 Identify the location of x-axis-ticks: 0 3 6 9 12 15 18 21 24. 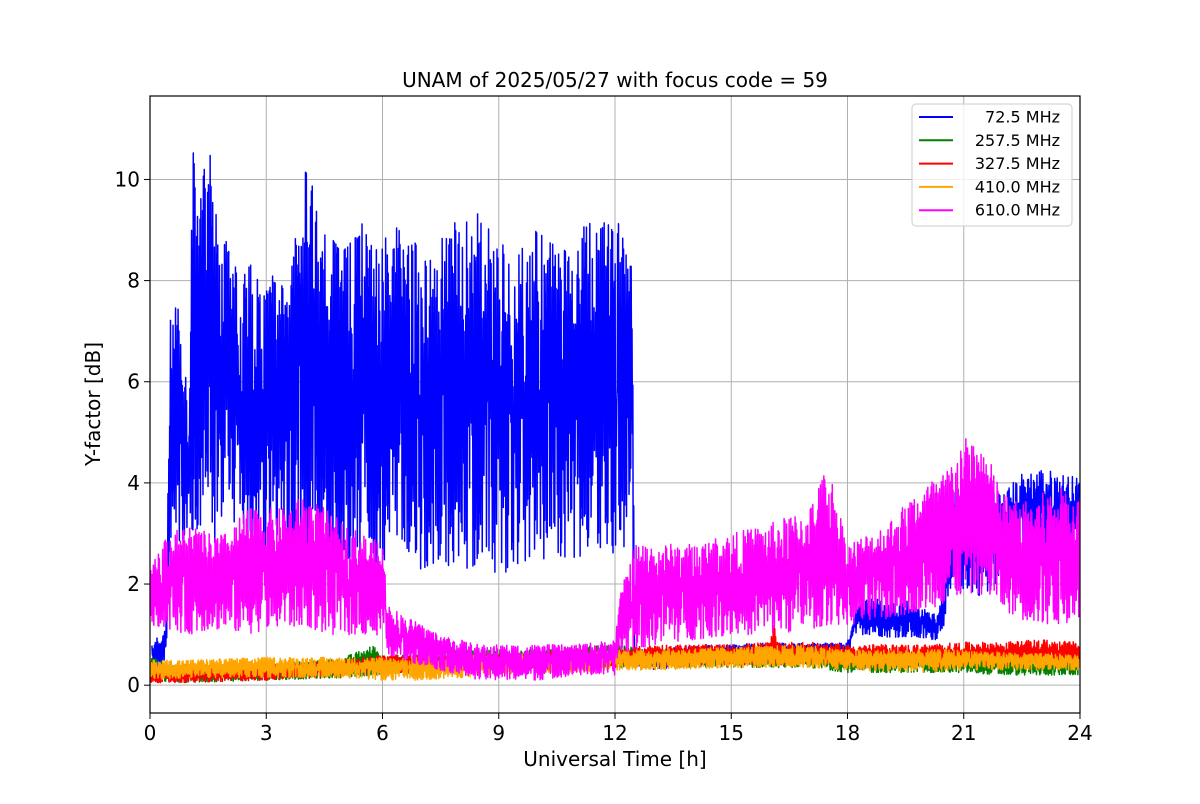
(618, 729).